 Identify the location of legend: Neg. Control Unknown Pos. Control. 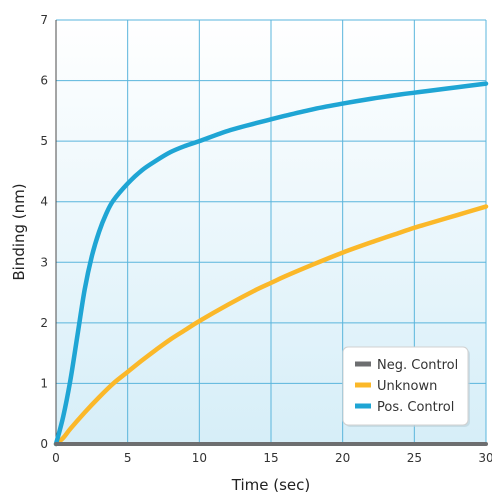
(406, 386).